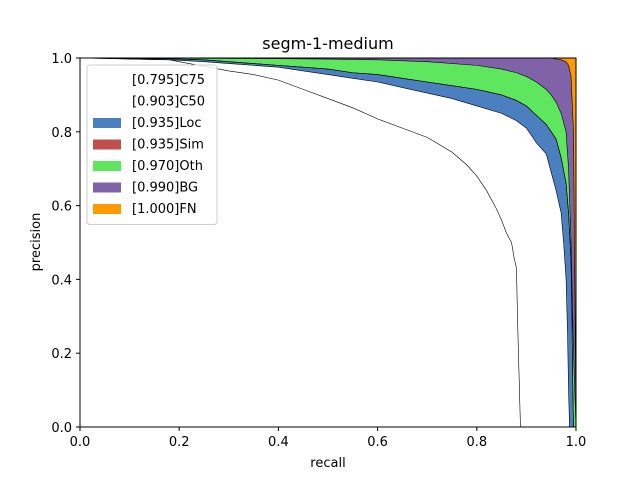 The width and height of the screenshot is (640, 480). What do you see at coordinates (377, 442) in the screenshot?
I see `x-tick-label: 0.6` at bounding box center [377, 442].